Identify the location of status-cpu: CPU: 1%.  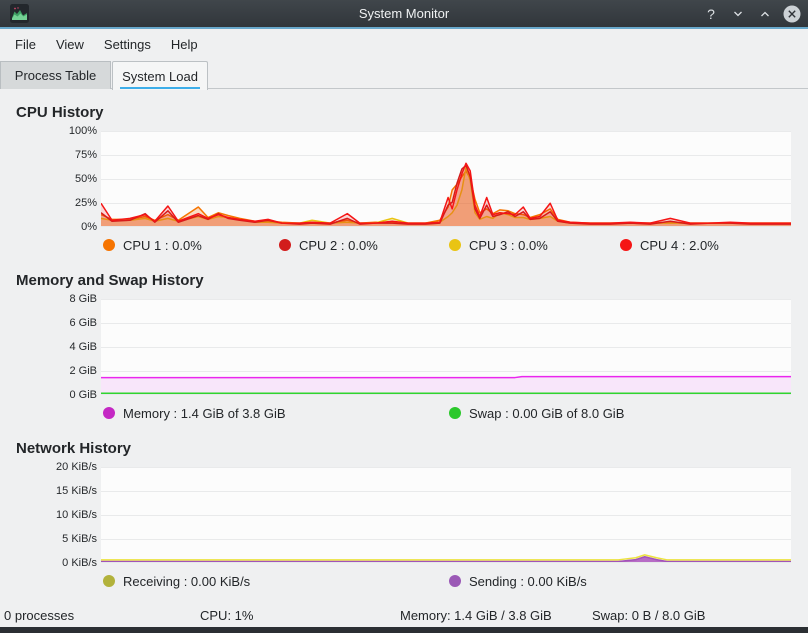
(227, 615).